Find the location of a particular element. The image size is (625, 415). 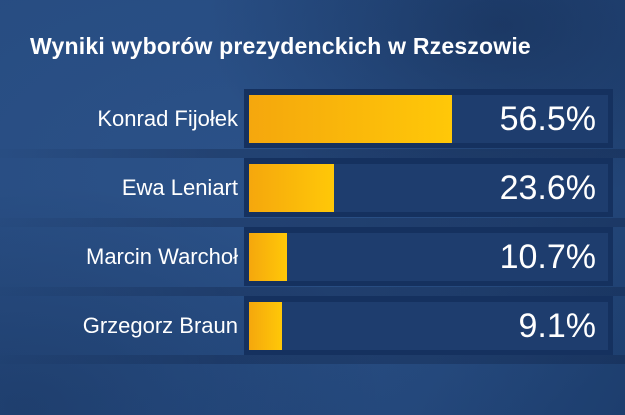

bar-track: 9.1% is located at coordinates (428, 325).